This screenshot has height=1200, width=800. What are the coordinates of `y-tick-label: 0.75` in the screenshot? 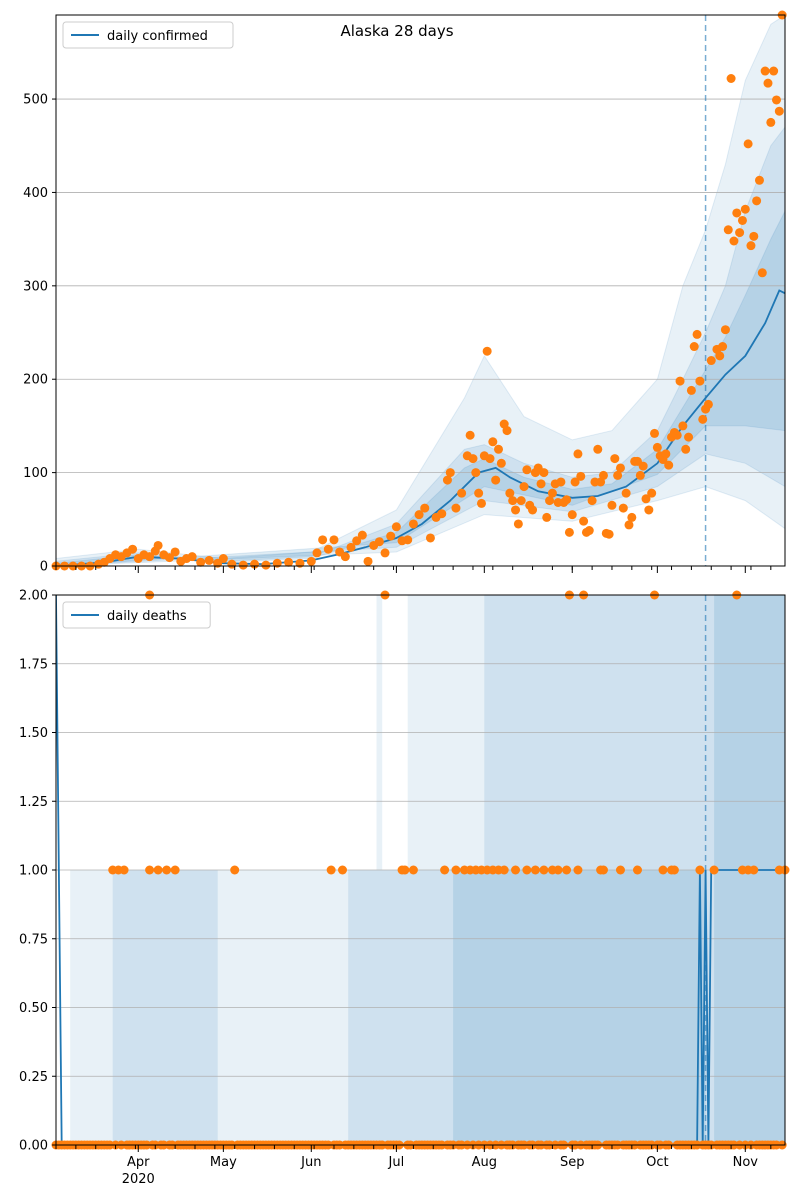 It's located at (33, 939).